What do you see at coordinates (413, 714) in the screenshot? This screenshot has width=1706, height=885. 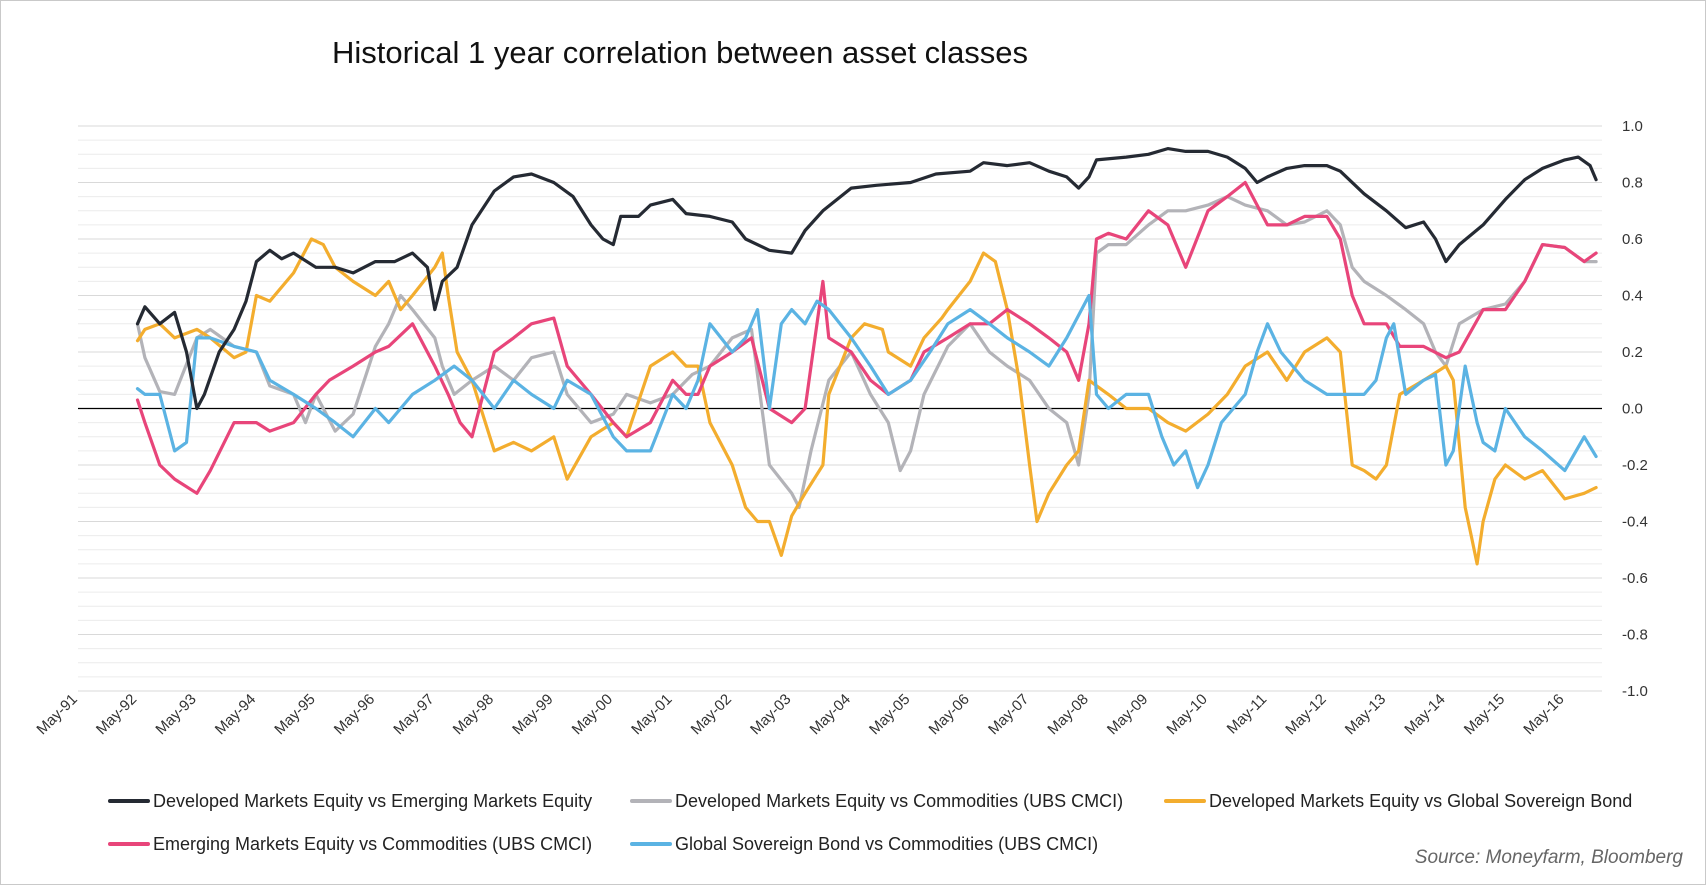 I see `x-tick-label: May-97` at bounding box center [413, 714].